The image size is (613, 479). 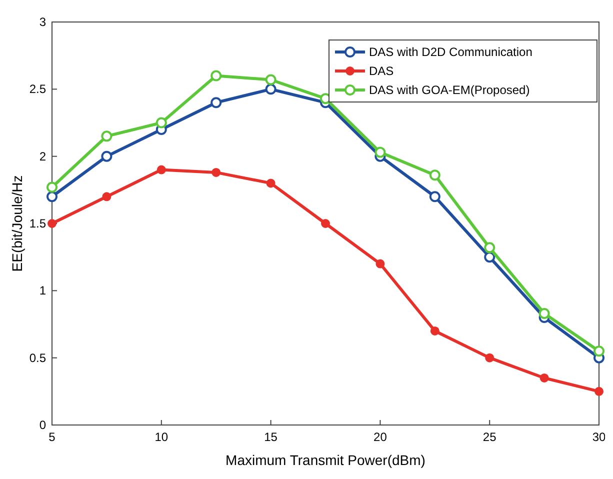 I want to click on y-tick-label: 1.5, so click(x=37, y=223).